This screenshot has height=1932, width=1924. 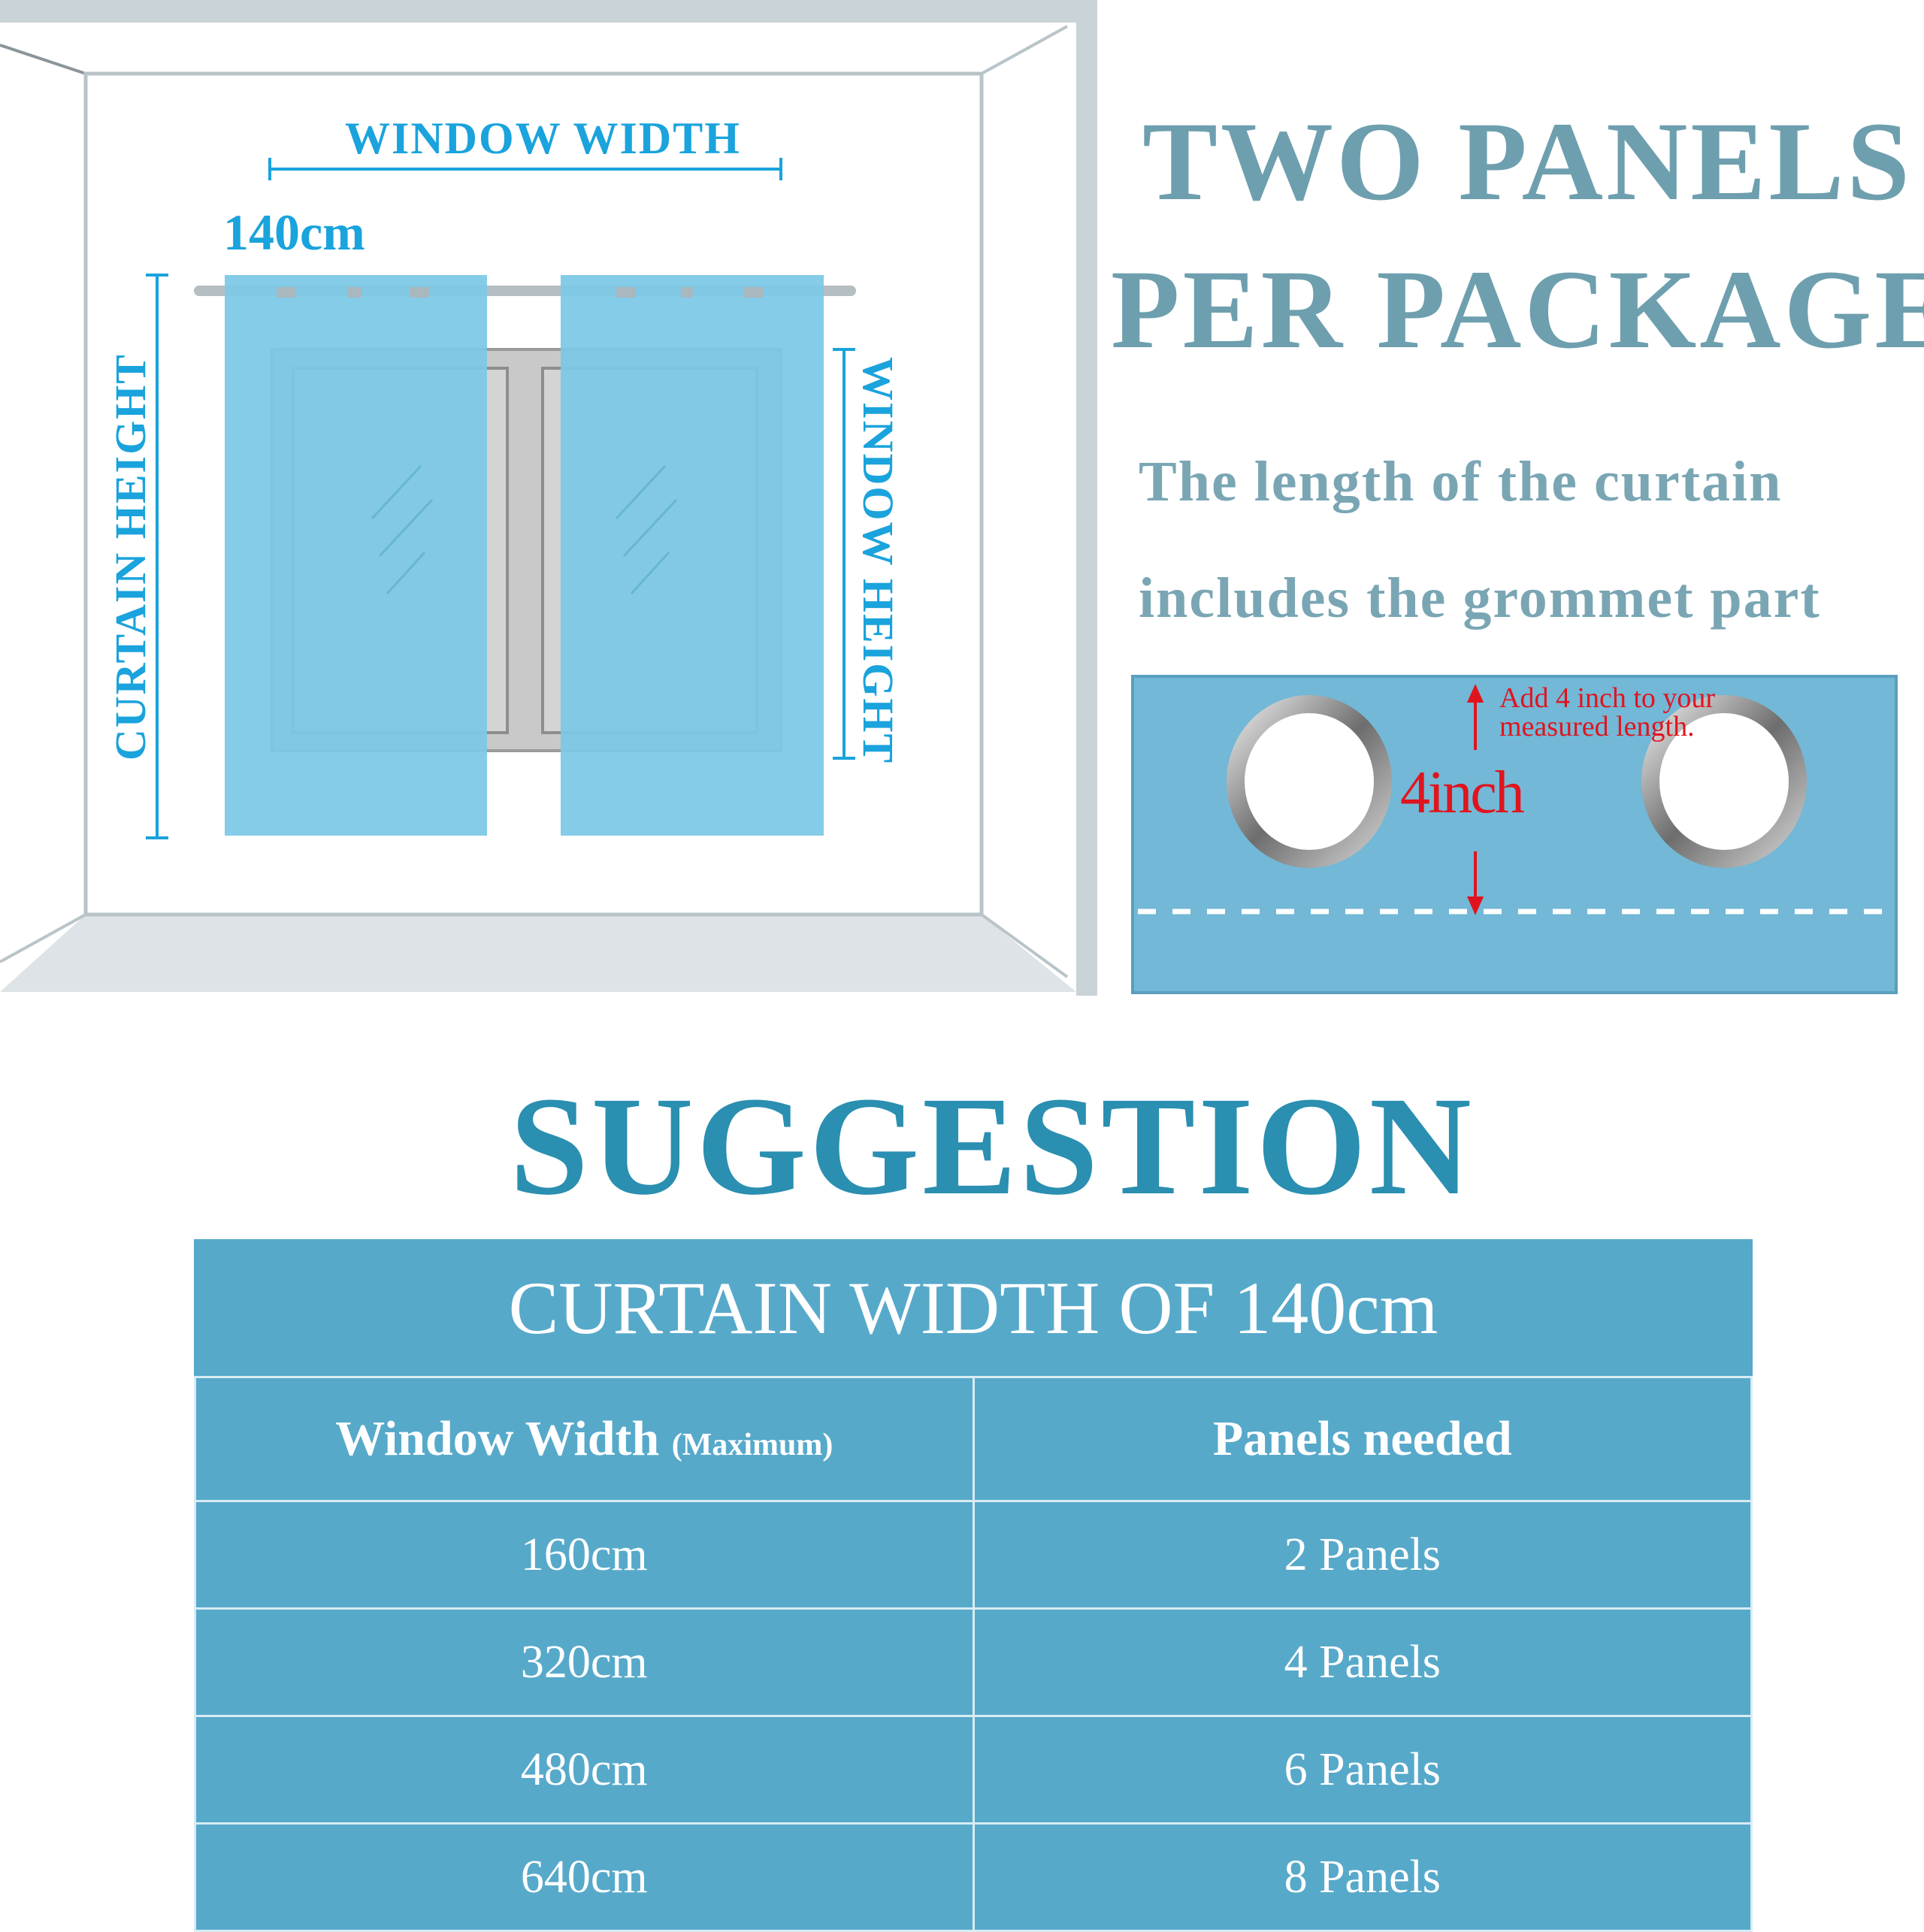 What do you see at coordinates (1724, 782) in the screenshot?
I see `grommet-ring-right` at bounding box center [1724, 782].